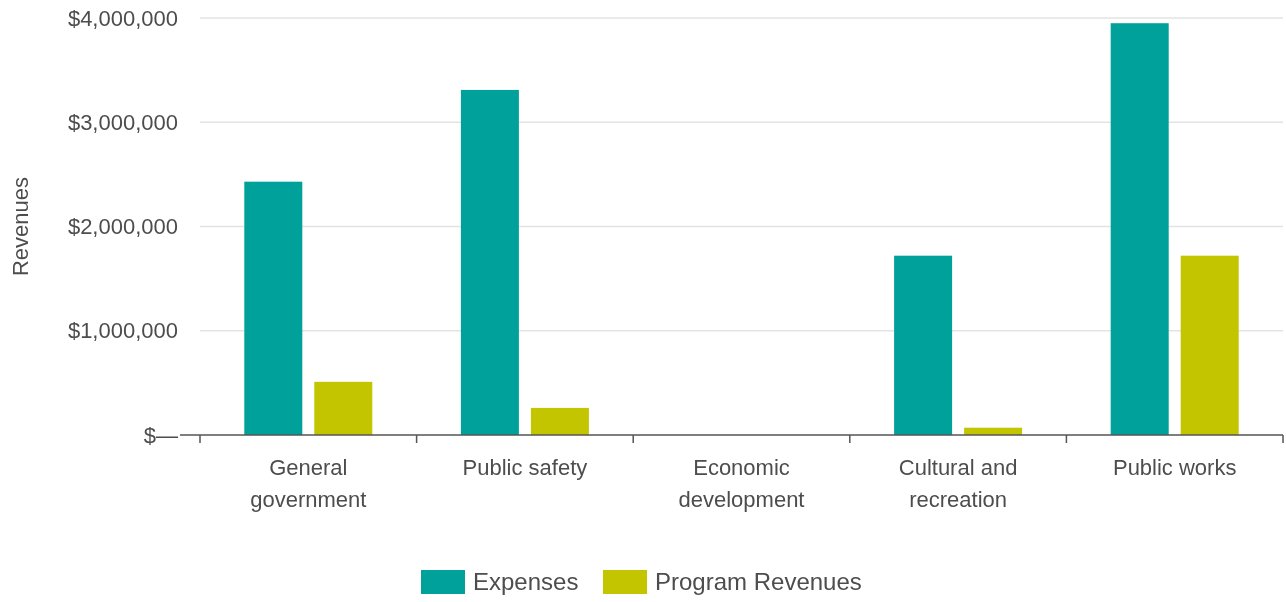 The height and width of the screenshot is (602, 1286). I want to click on x-tick-label: General government, so click(308, 483).